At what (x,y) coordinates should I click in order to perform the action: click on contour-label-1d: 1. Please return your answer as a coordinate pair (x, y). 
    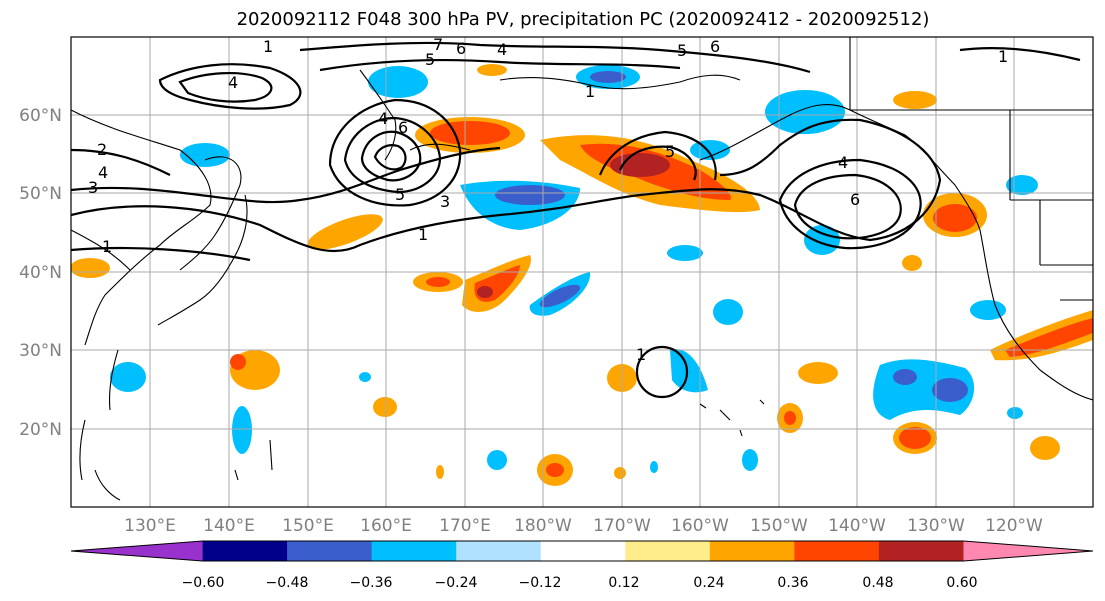
    Looking at the image, I should click on (590, 91).